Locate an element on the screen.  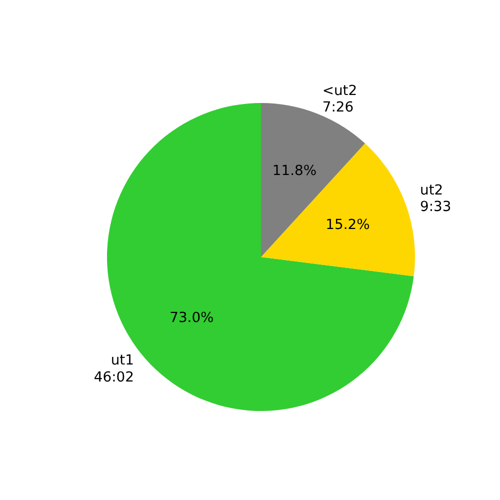
pie-slice is located at coordinates (338, 209).